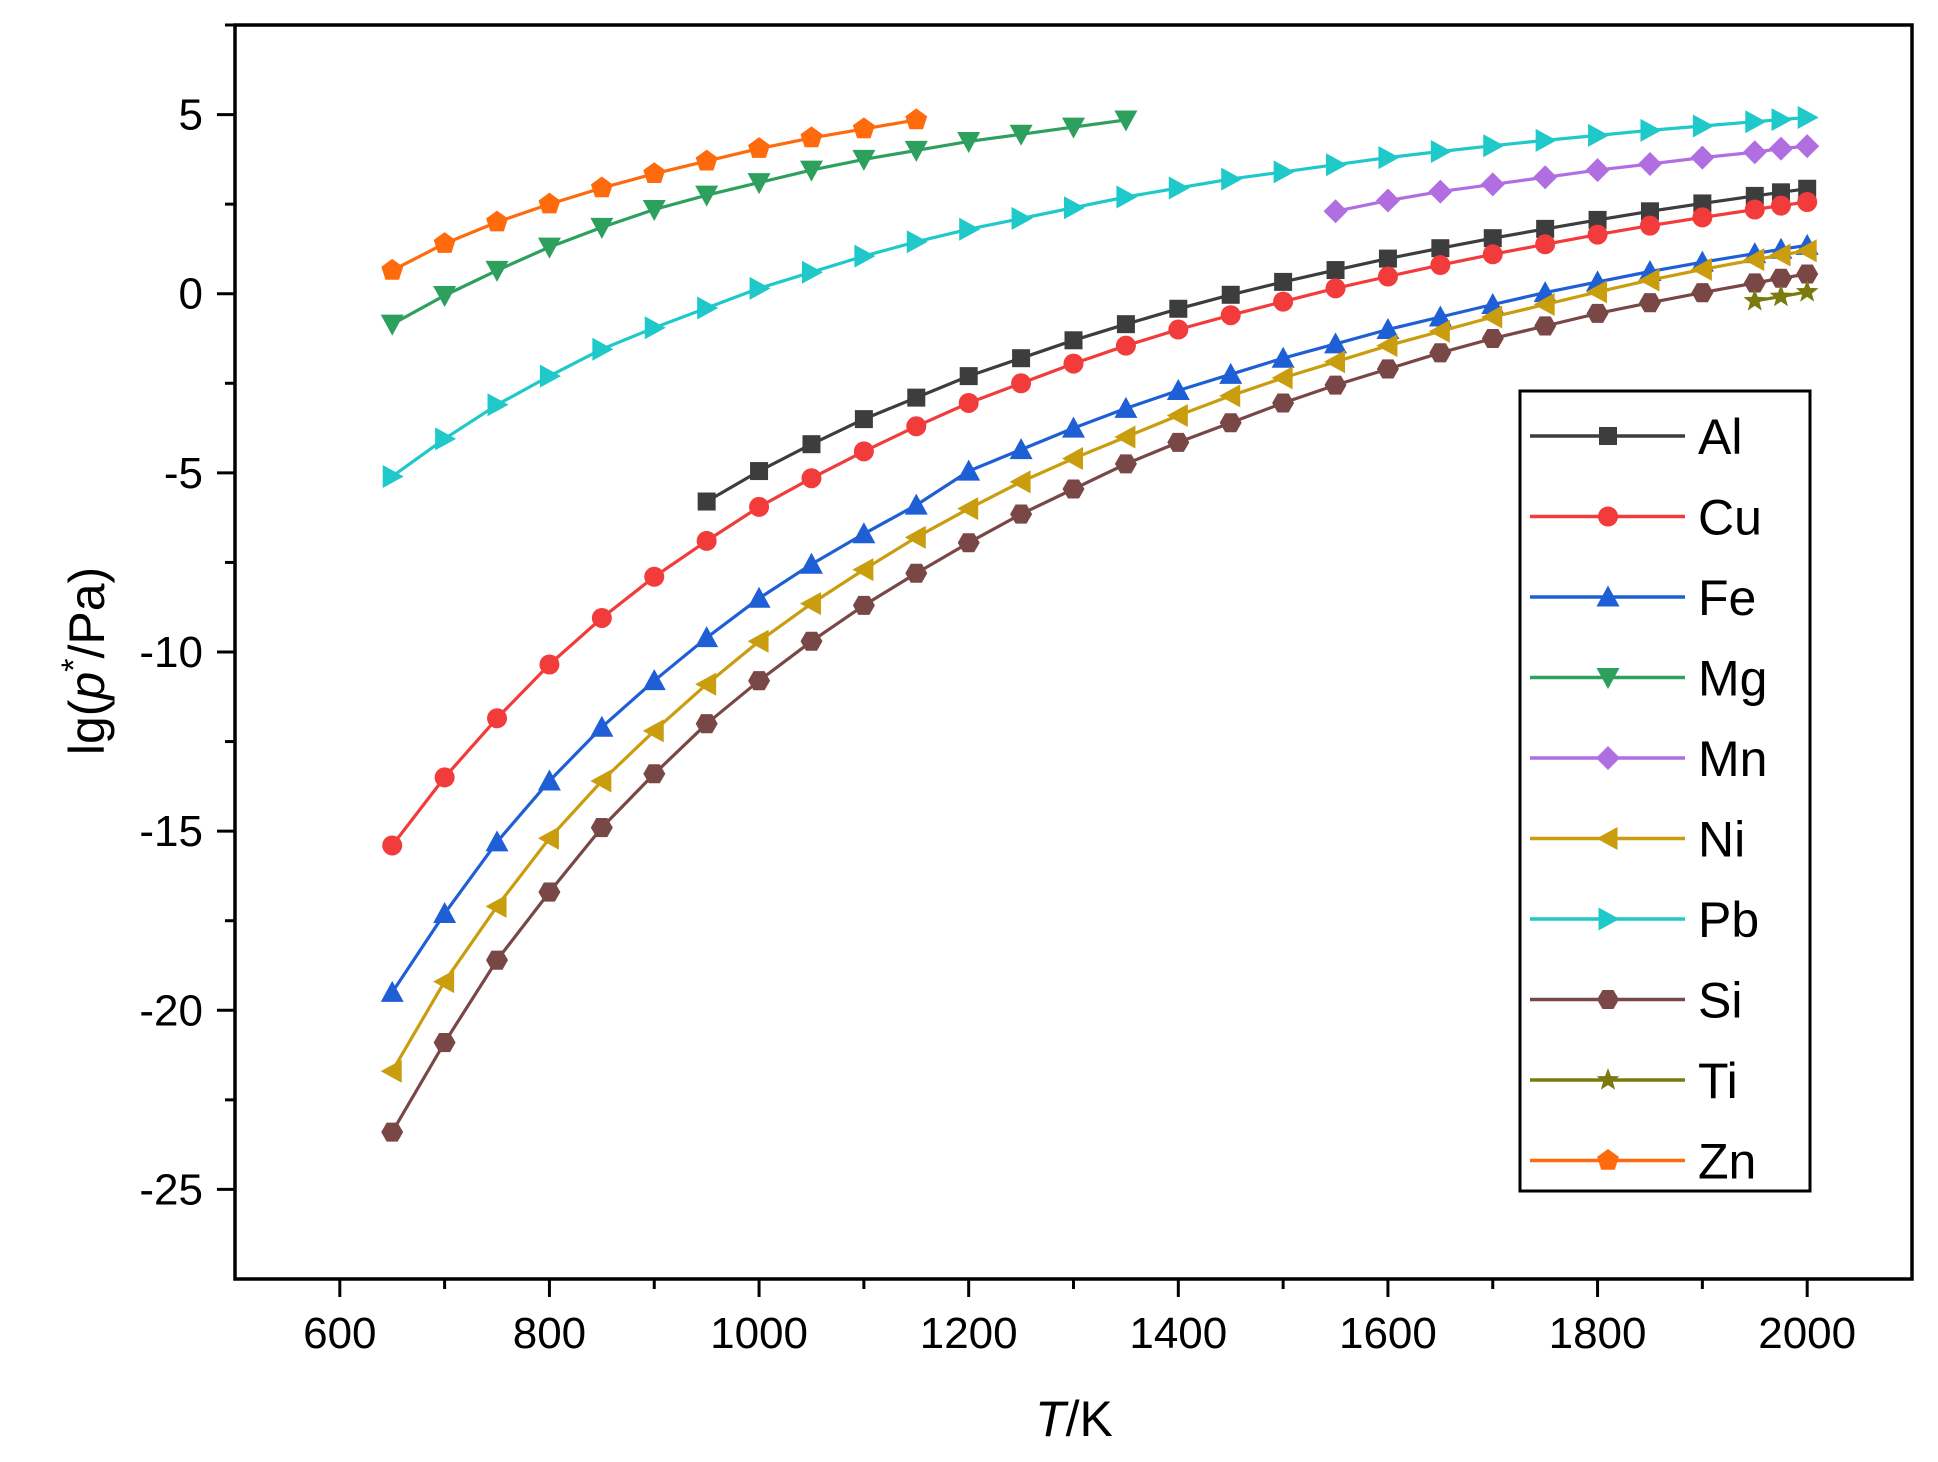 This screenshot has height=1462, width=1938. I want to click on legend-marker-pb, so click(1609, 919).